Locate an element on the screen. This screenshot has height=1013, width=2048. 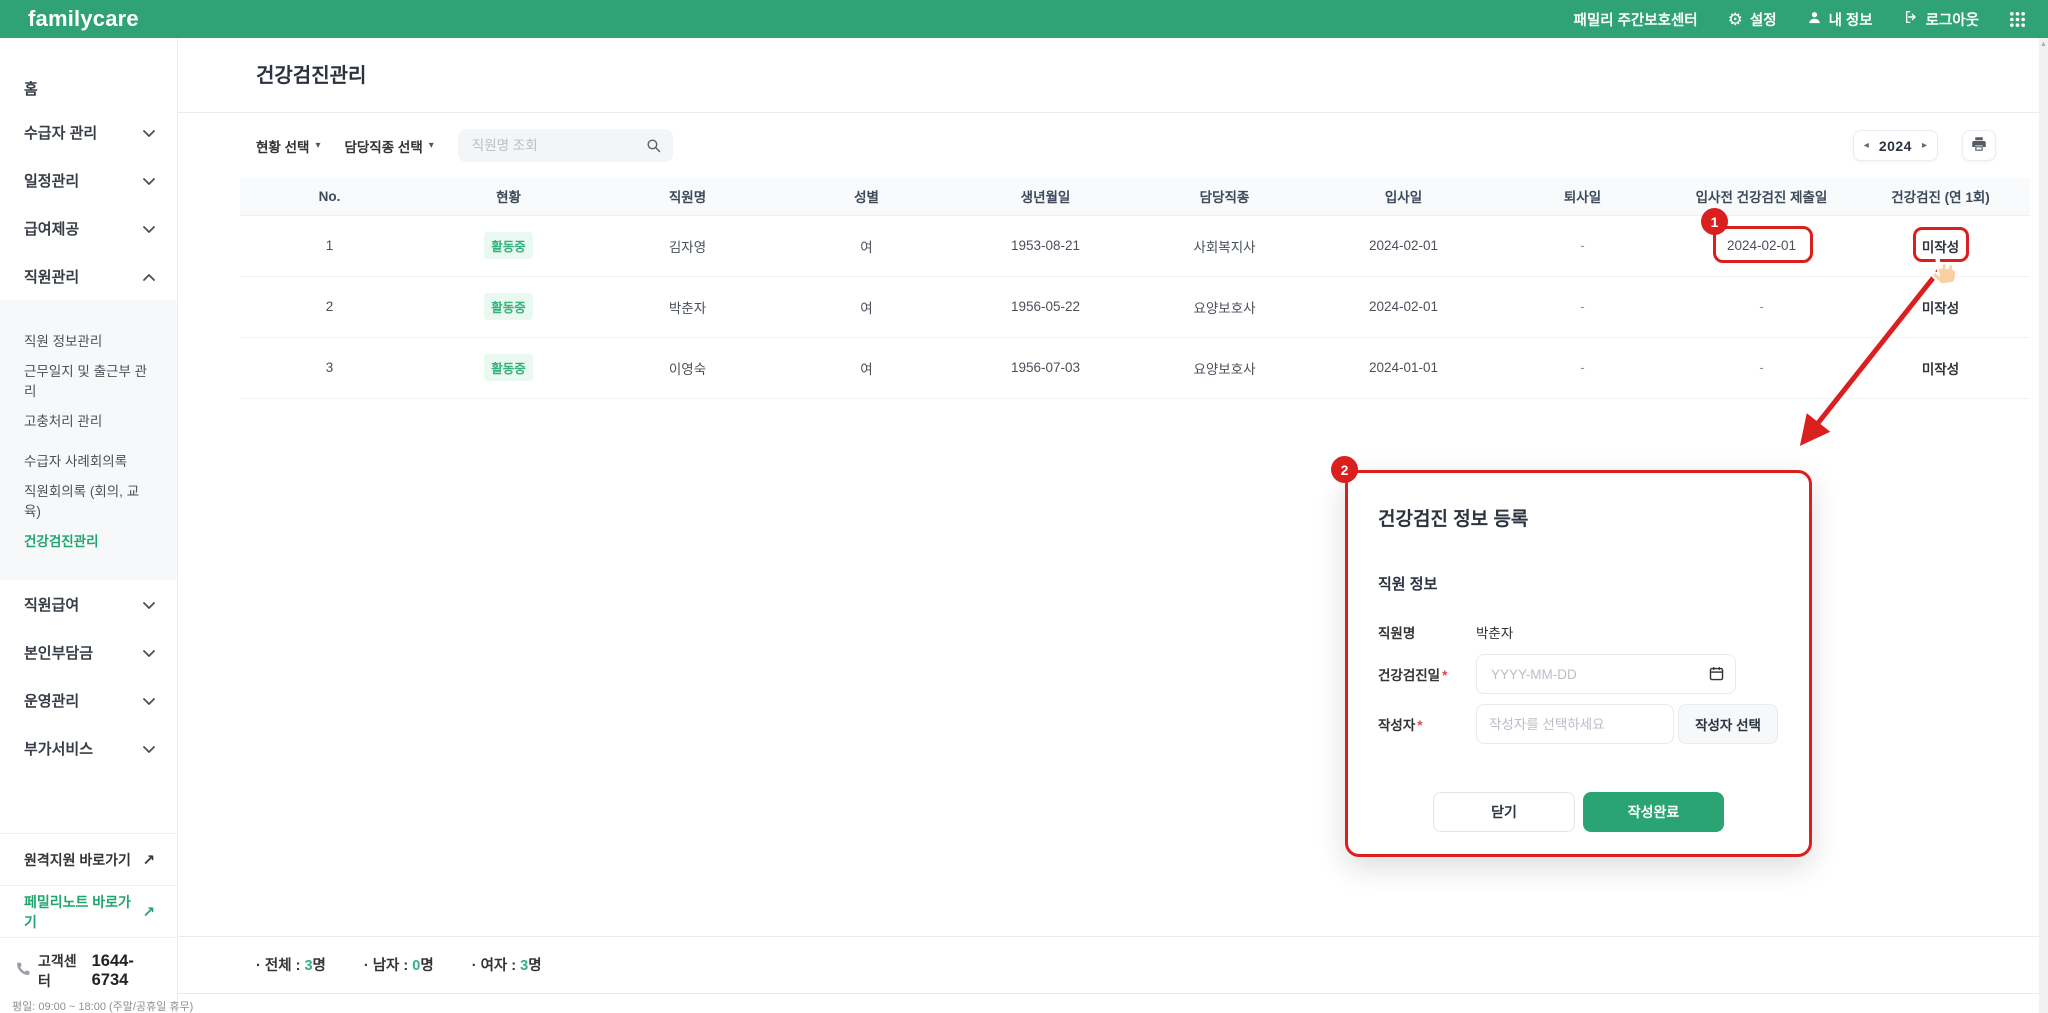
remote-support-link: 원격지원 바로가기 ↗ is located at coordinates (88, 859).